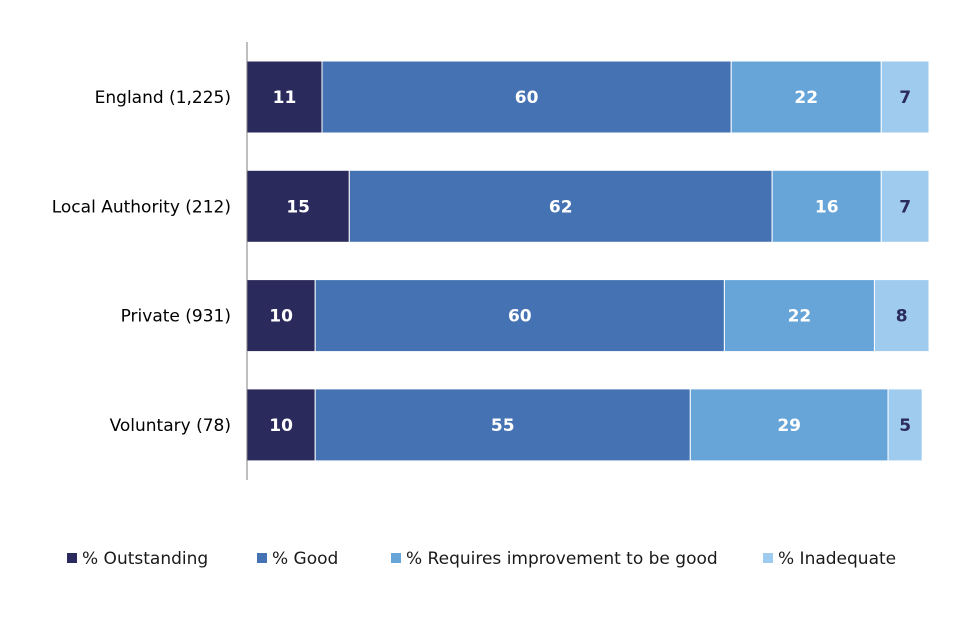 The image size is (960, 640). Describe the element at coordinates (170, 426) in the screenshot. I see `category-label: Voluntary (78)` at that location.